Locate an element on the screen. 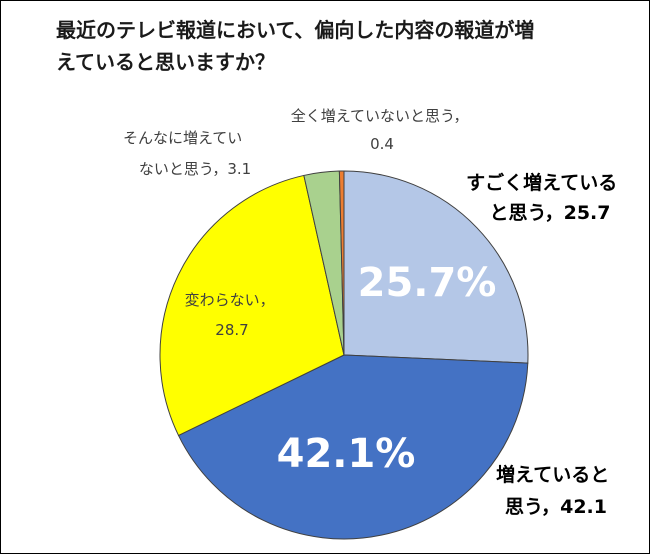  slice-label-increase-line-2: 思う，42.1 is located at coordinates (556, 507).